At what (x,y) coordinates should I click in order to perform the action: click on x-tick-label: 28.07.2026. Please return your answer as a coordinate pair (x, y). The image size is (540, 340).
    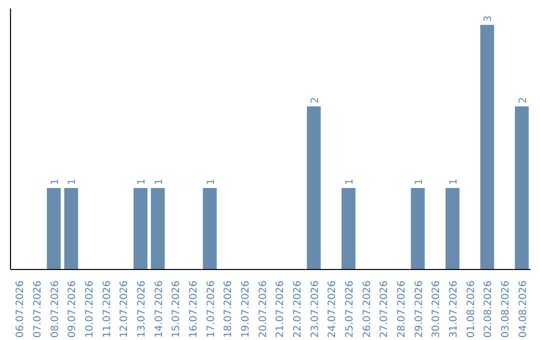
    Looking at the image, I should click on (402, 309).